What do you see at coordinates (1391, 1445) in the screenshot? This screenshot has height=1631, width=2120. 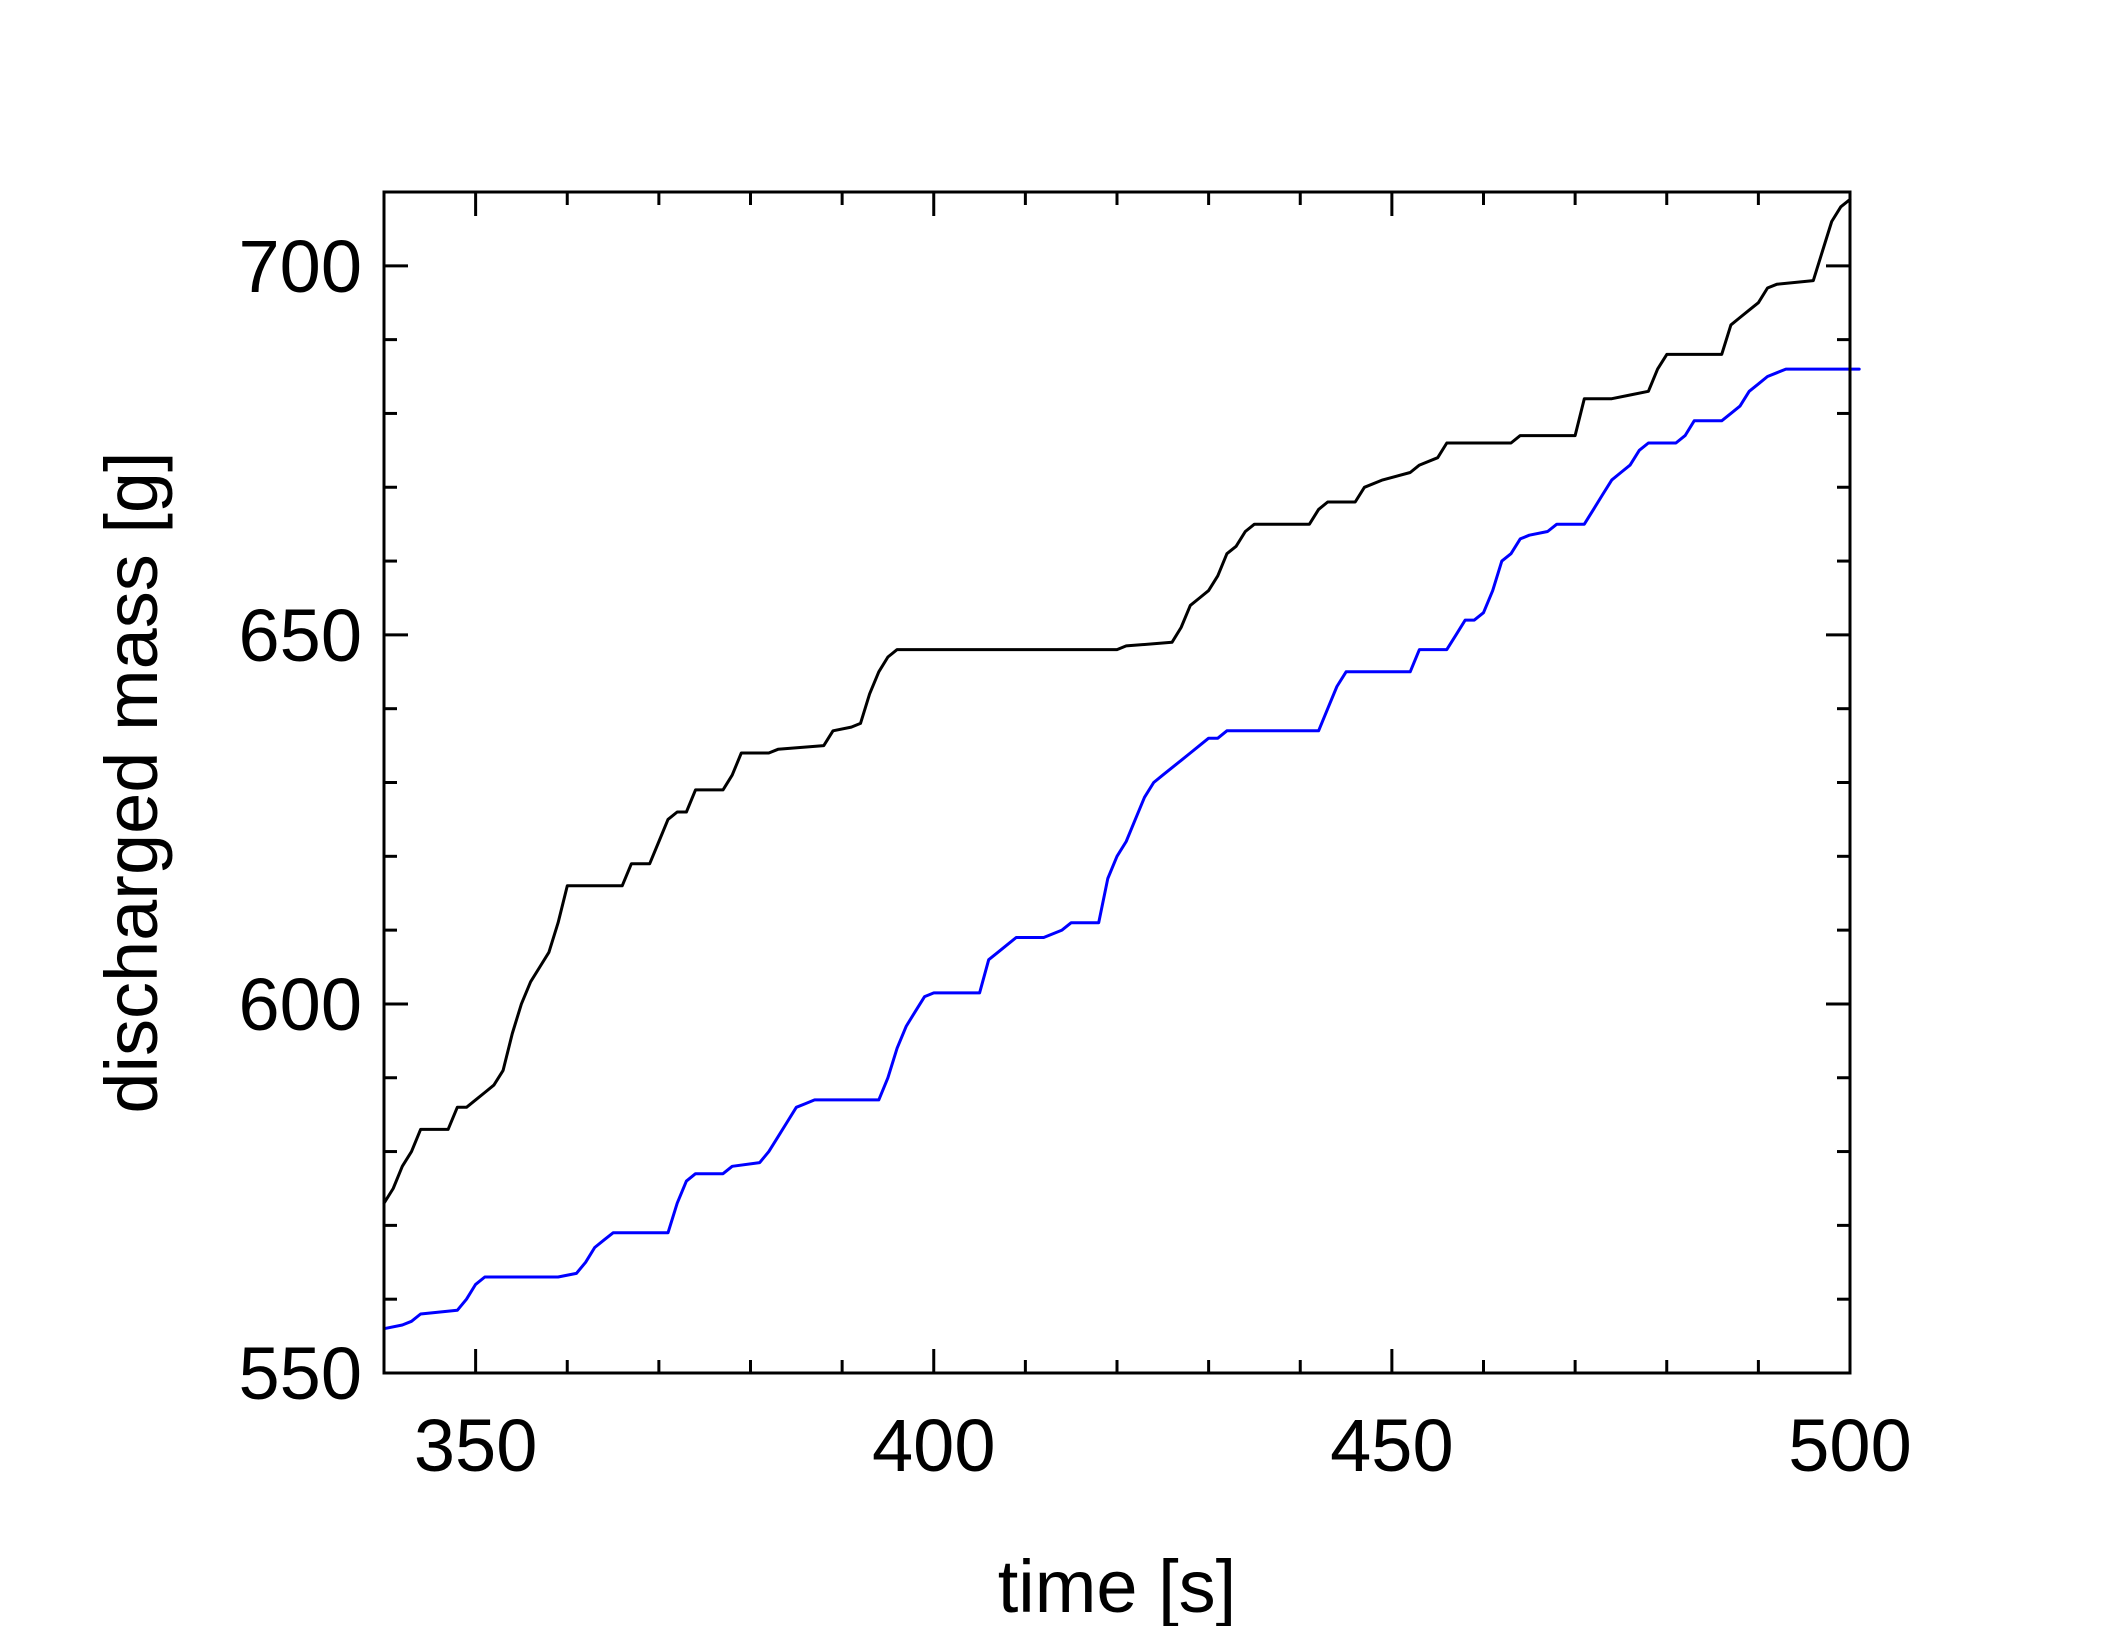 I see `x-tick-label: 450` at bounding box center [1391, 1445].